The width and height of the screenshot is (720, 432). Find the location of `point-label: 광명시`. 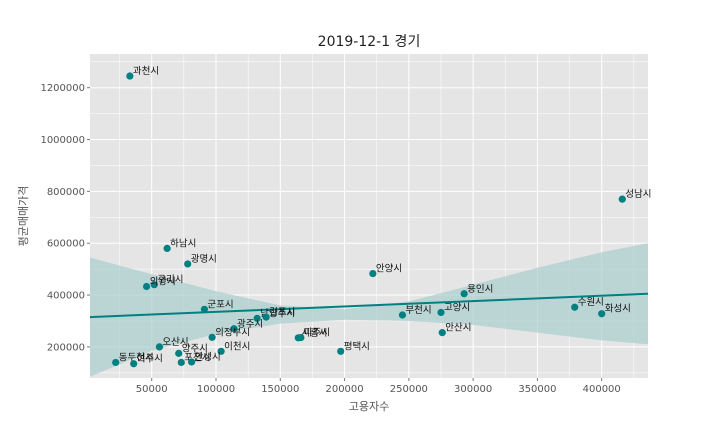

point-label: 광명시 is located at coordinates (204, 259).